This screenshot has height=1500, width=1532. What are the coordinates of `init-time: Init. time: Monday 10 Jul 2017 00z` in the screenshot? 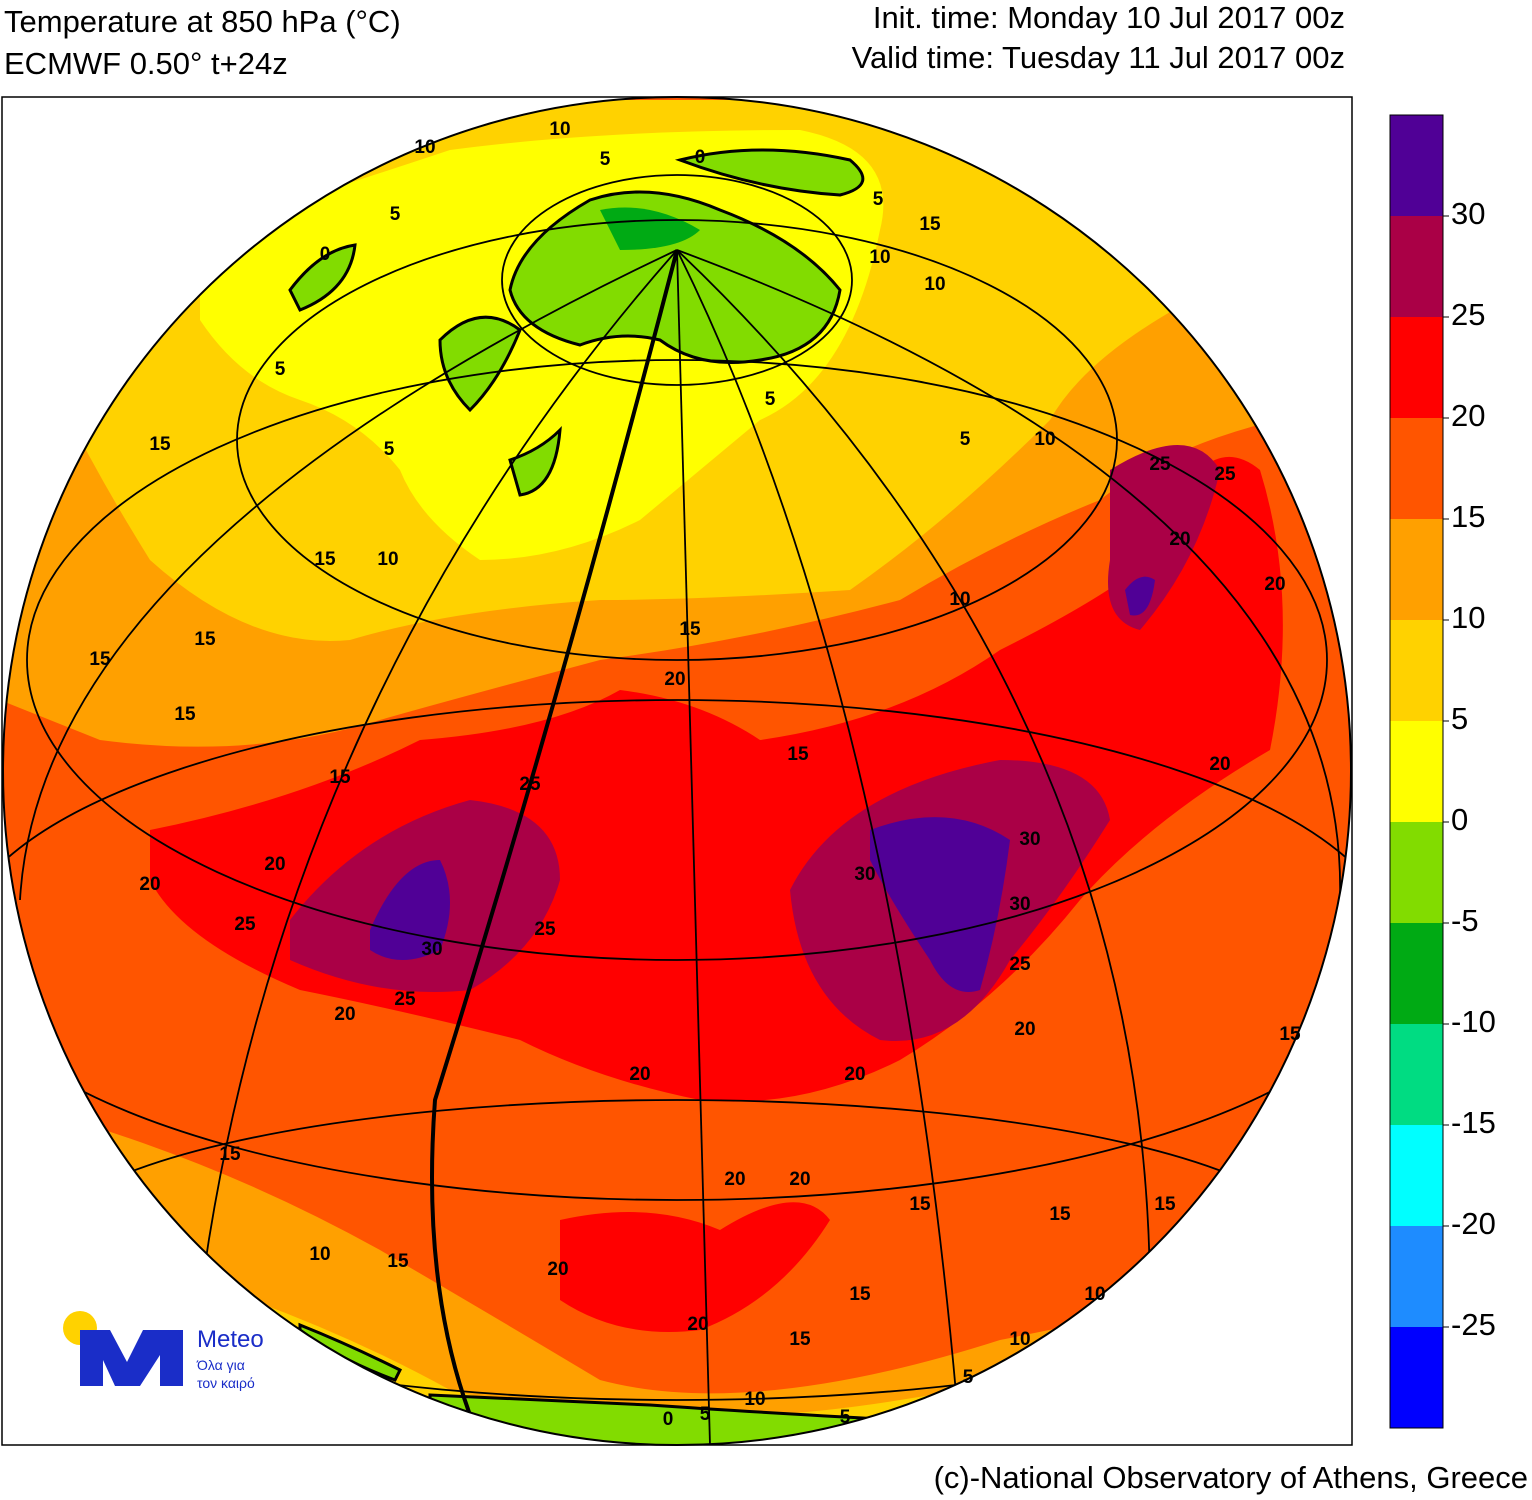 It's located at (1109, 17).